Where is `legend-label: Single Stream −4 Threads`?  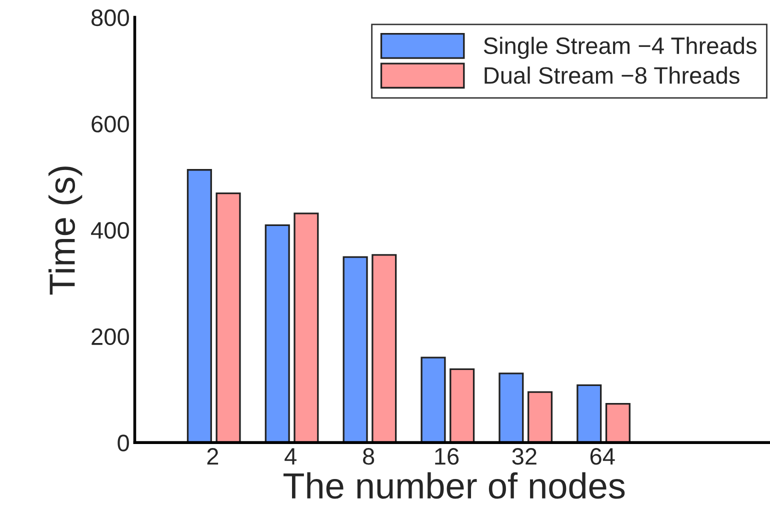
legend-label: Single Stream −4 Threads is located at coordinates (620, 47).